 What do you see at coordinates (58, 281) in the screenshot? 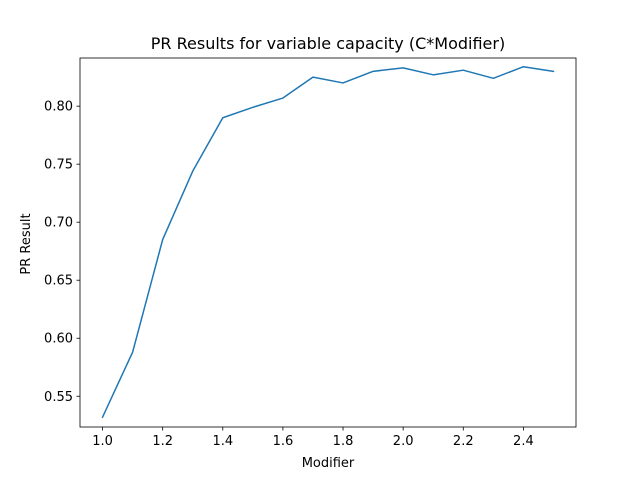
I see `y-tick-label: 0.65` at bounding box center [58, 281].